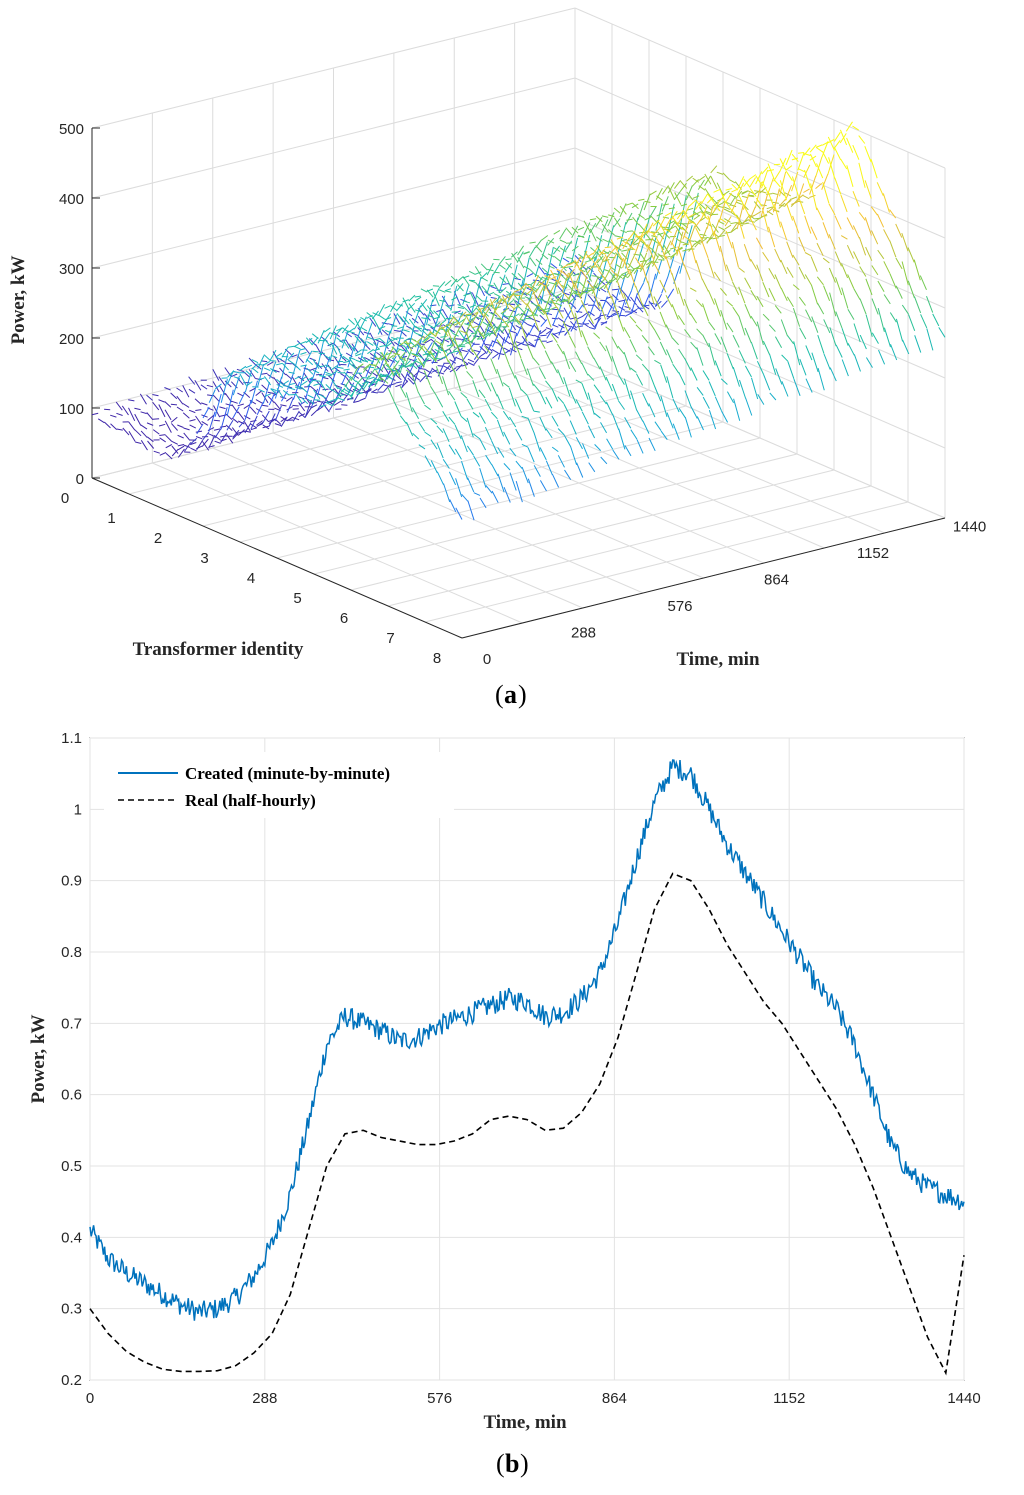 This screenshot has height=1495, width=1024. What do you see at coordinates (71, 1380) in the screenshot?
I see `b-ytick-0: 0.2` at bounding box center [71, 1380].